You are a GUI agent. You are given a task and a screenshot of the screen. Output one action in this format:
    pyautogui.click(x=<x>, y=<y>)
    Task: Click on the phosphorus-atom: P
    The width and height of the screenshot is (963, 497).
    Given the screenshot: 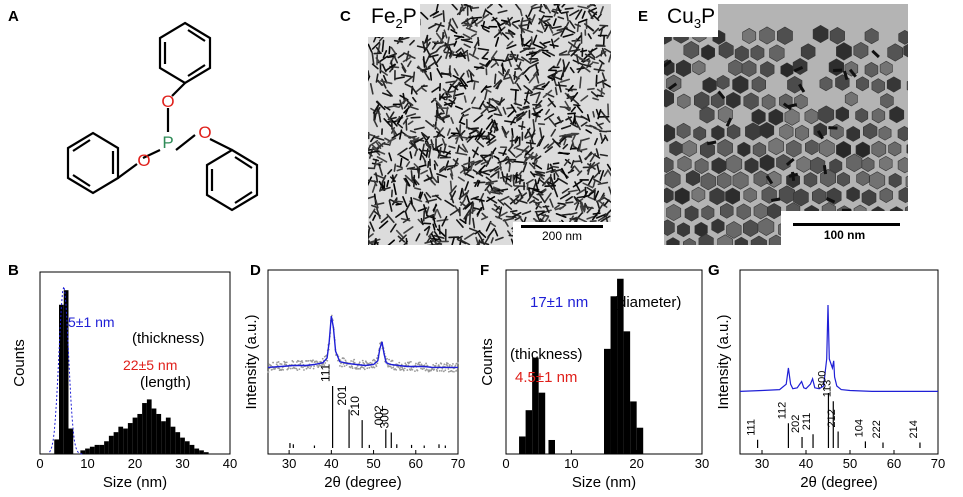 What is the action you would take?
    pyautogui.click(x=167, y=142)
    